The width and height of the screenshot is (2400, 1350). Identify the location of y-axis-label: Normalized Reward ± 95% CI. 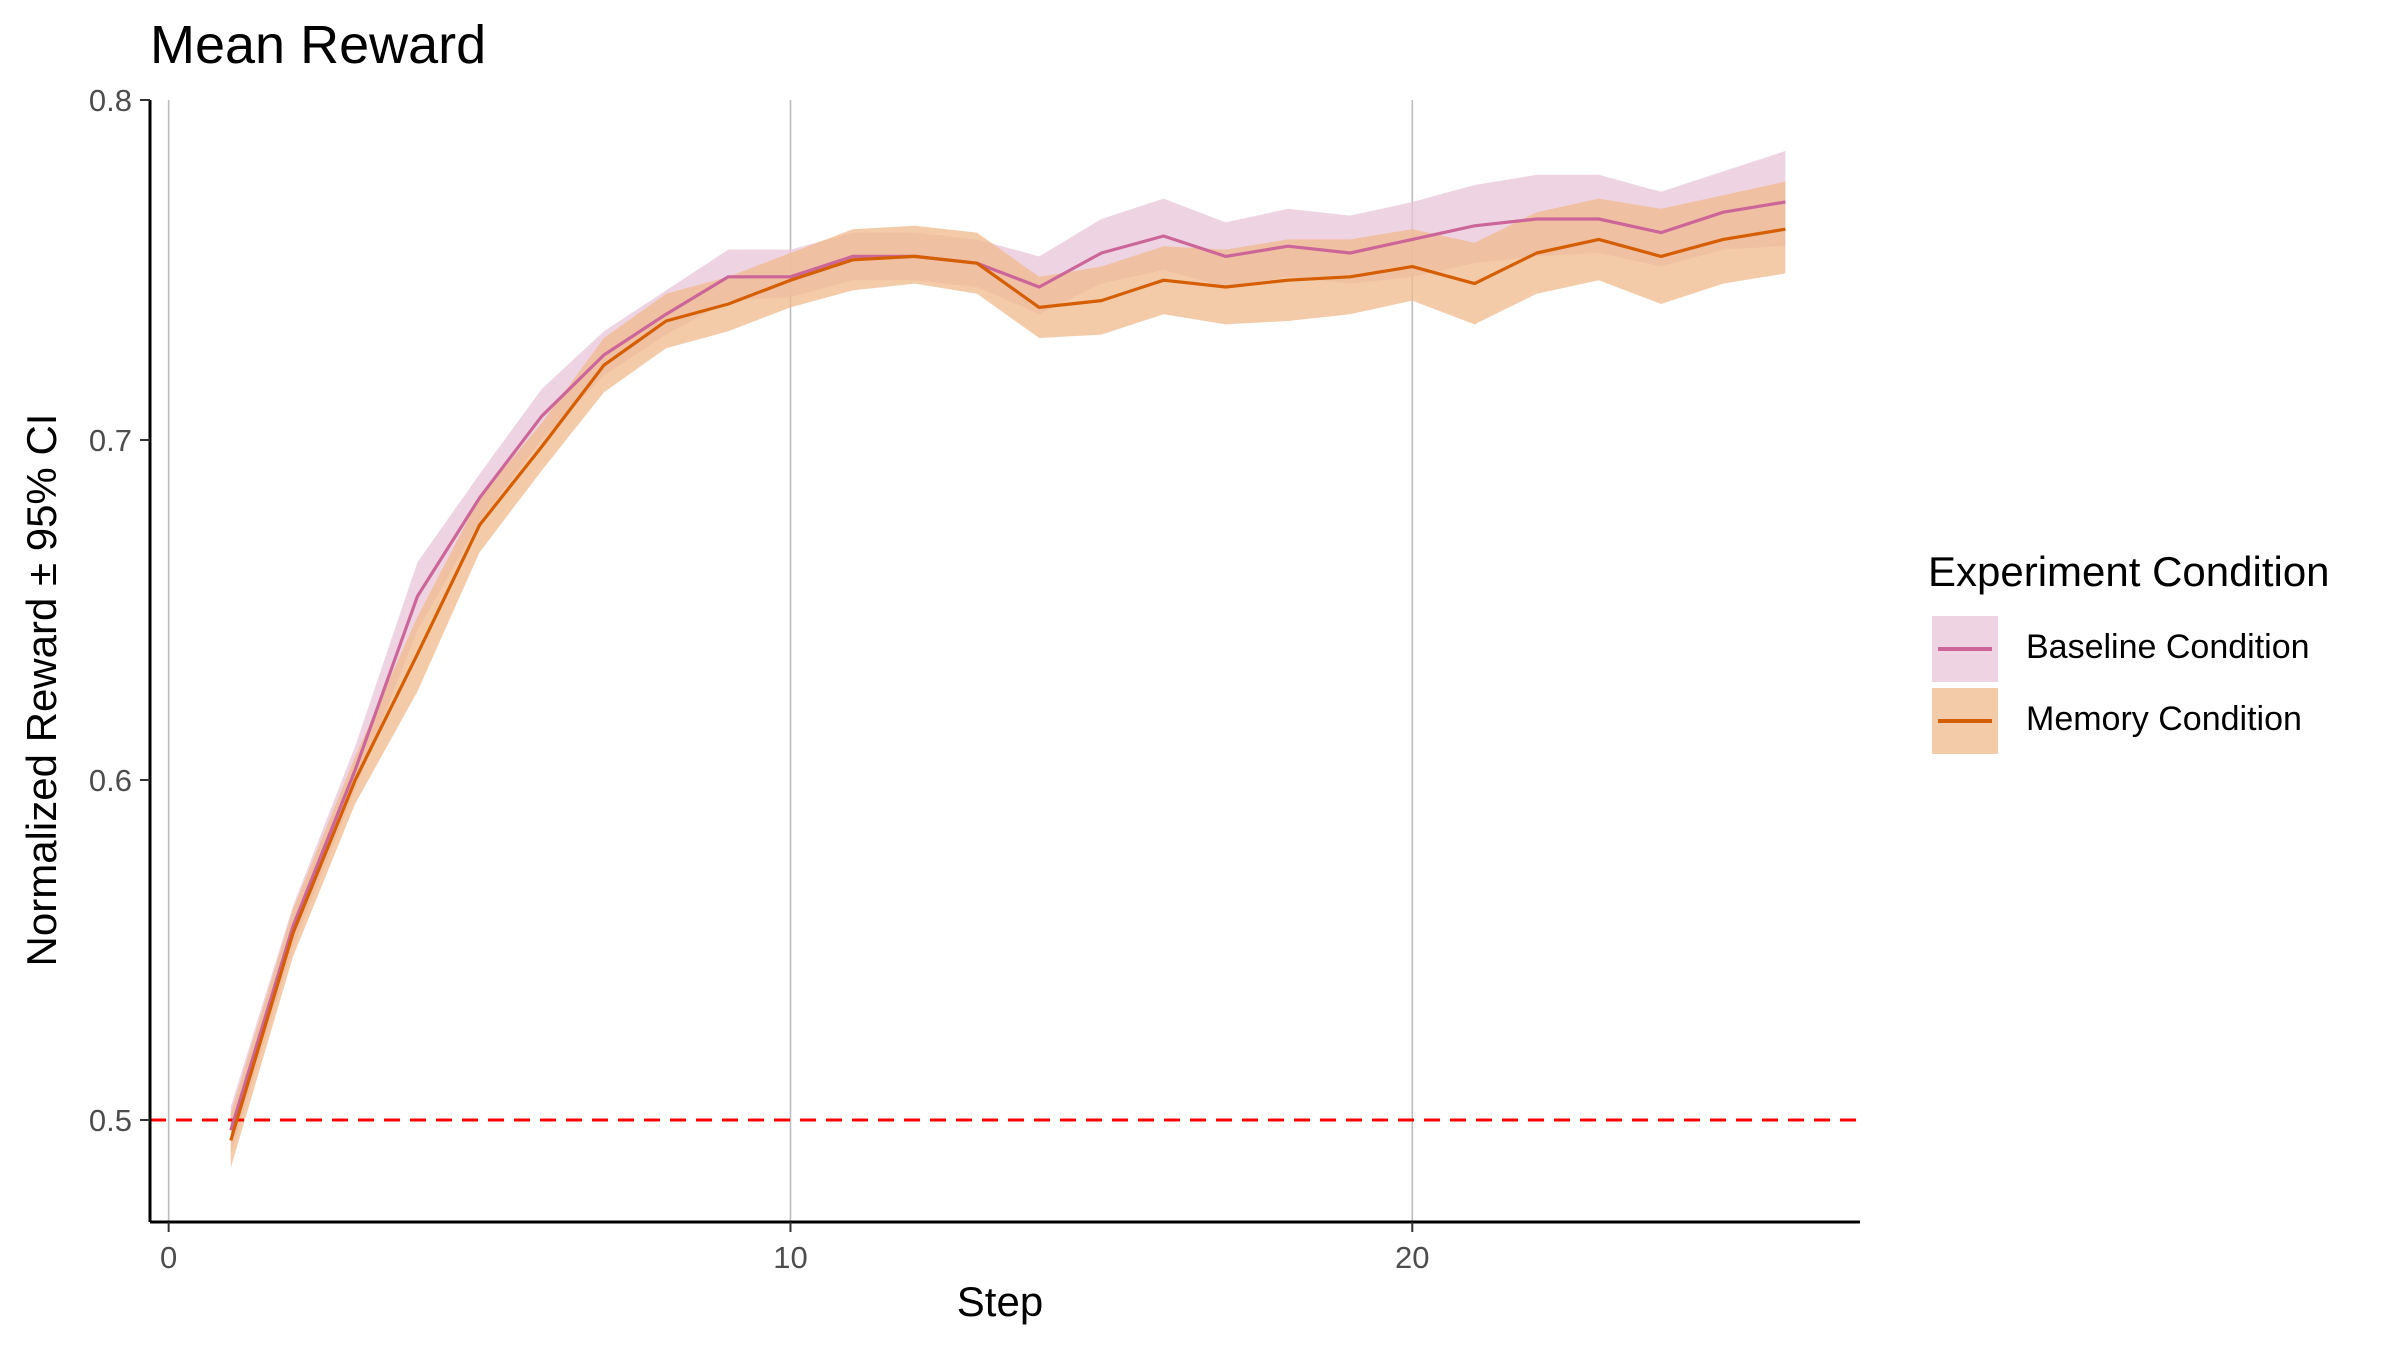
(41, 690).